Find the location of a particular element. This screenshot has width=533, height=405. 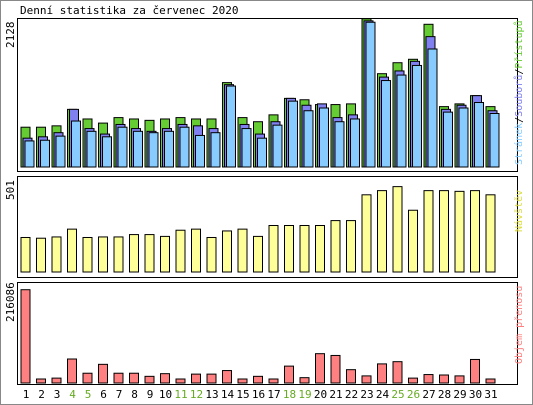

day-label-17: 17 is located at coordinates (273, 394).